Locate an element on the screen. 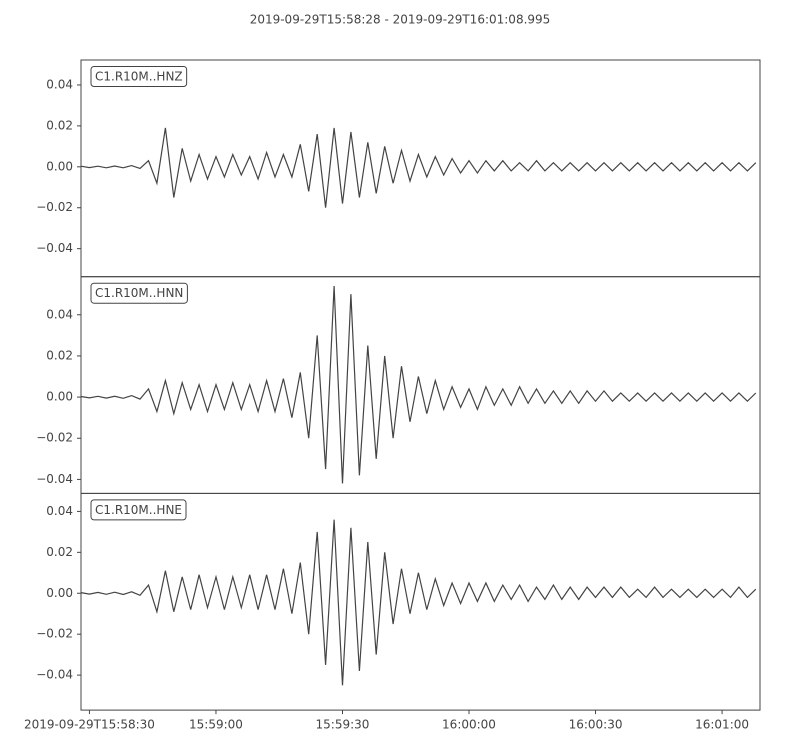  x-tick-label: 2019-09-29T15:58:30 is located at coordinates (89, 725).